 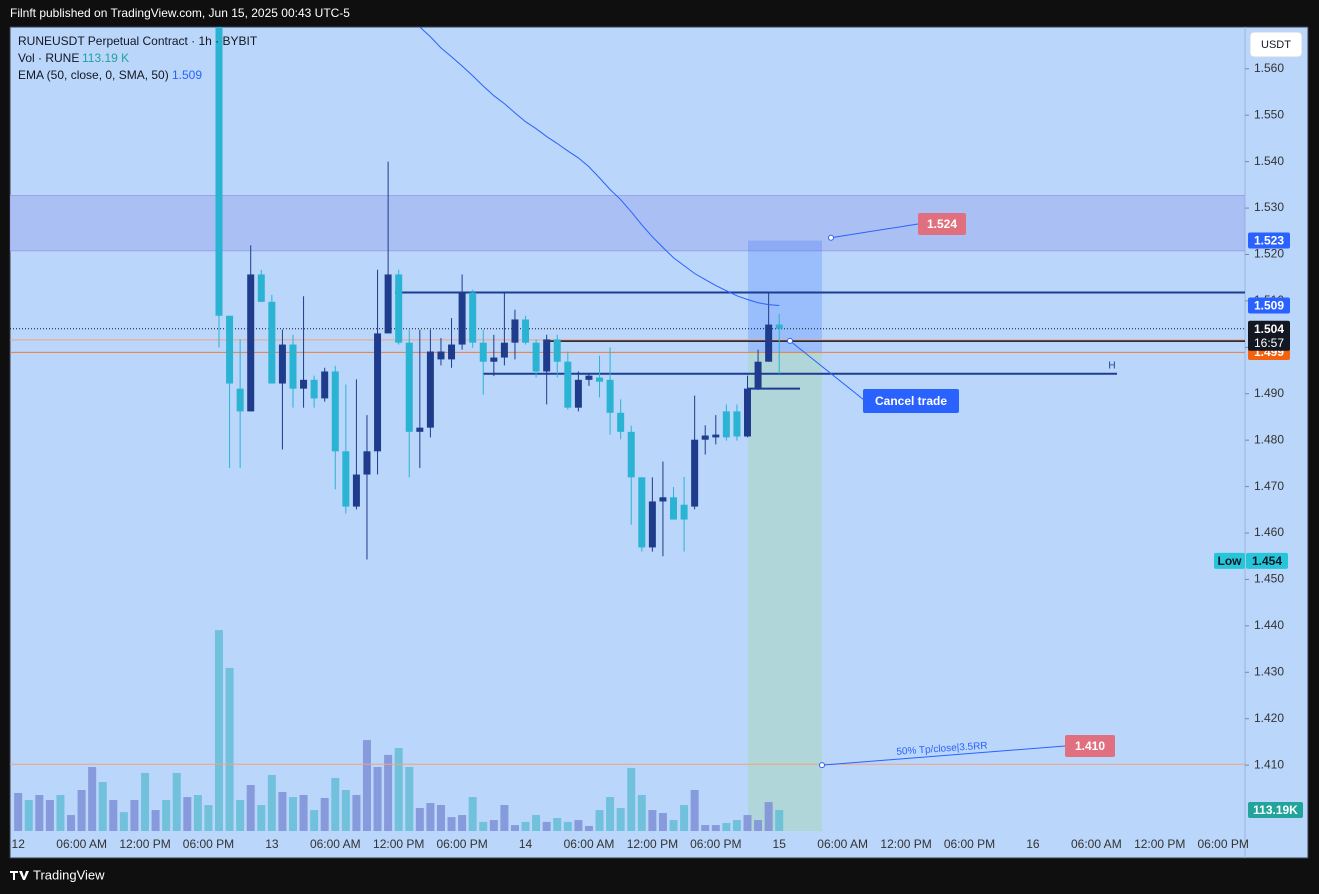 I want to click on price-label: 1.523, so click(x=1269, y=241).